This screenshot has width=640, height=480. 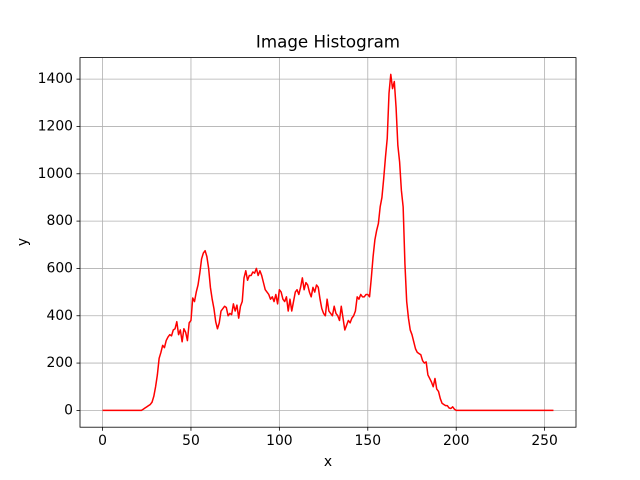 What do you see at coordinates (279, 441) in the screenshot?
I see `x-tick-label: 100` at bounding box center [279, 441].